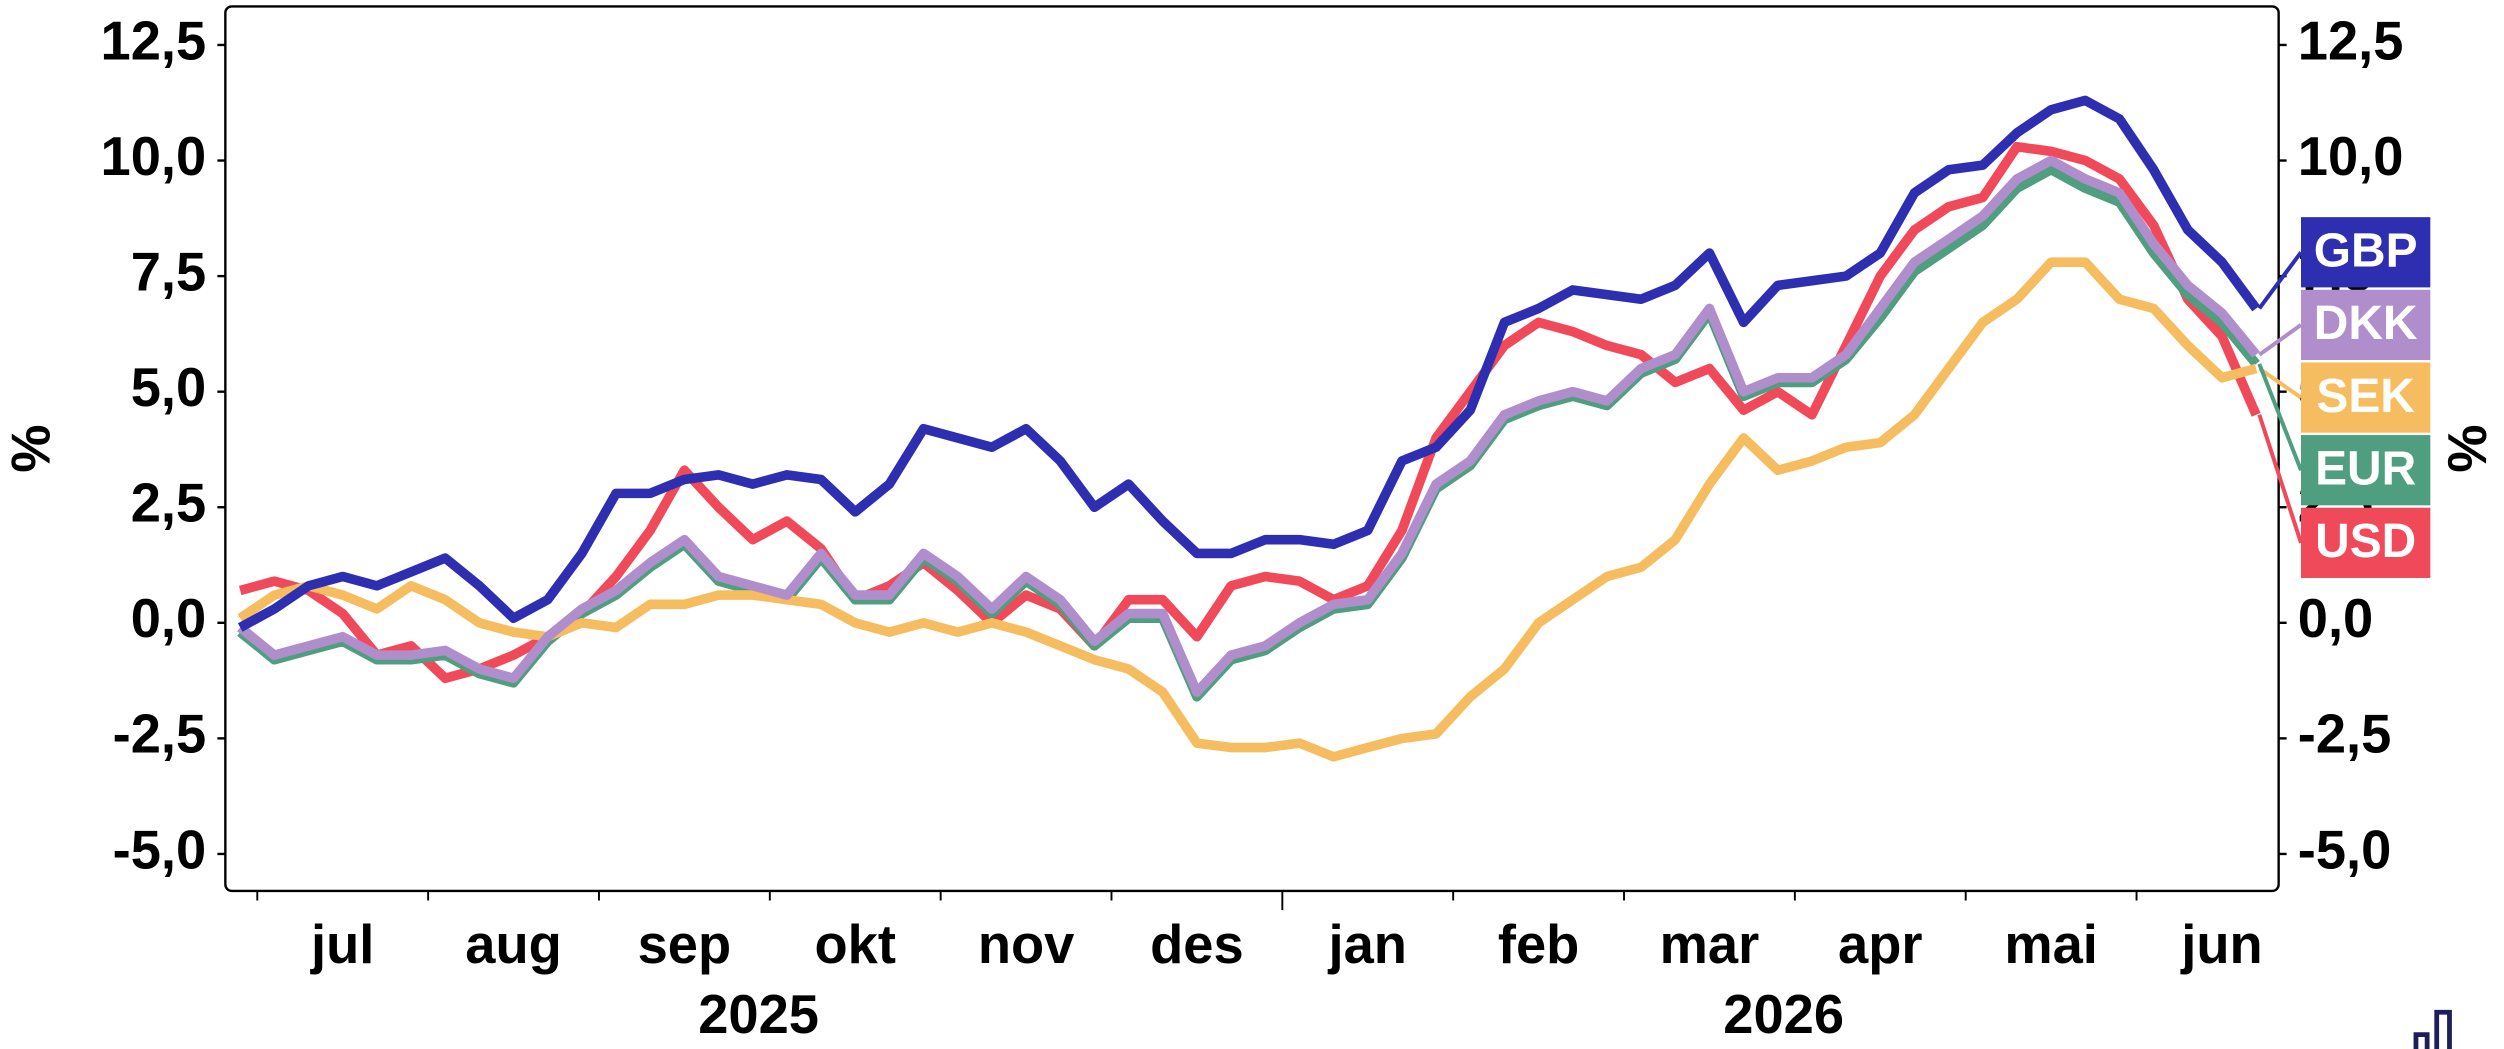  I want to click on x-tick-label: okt, so click(855, 944).